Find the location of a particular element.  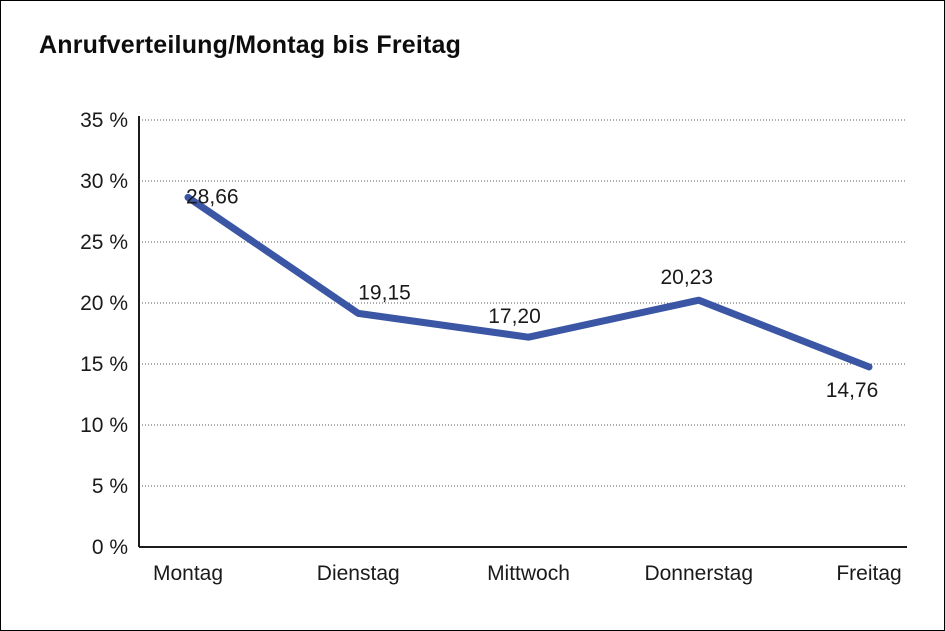

y-tick-label: 10 % is located at coordinates (104, 425).